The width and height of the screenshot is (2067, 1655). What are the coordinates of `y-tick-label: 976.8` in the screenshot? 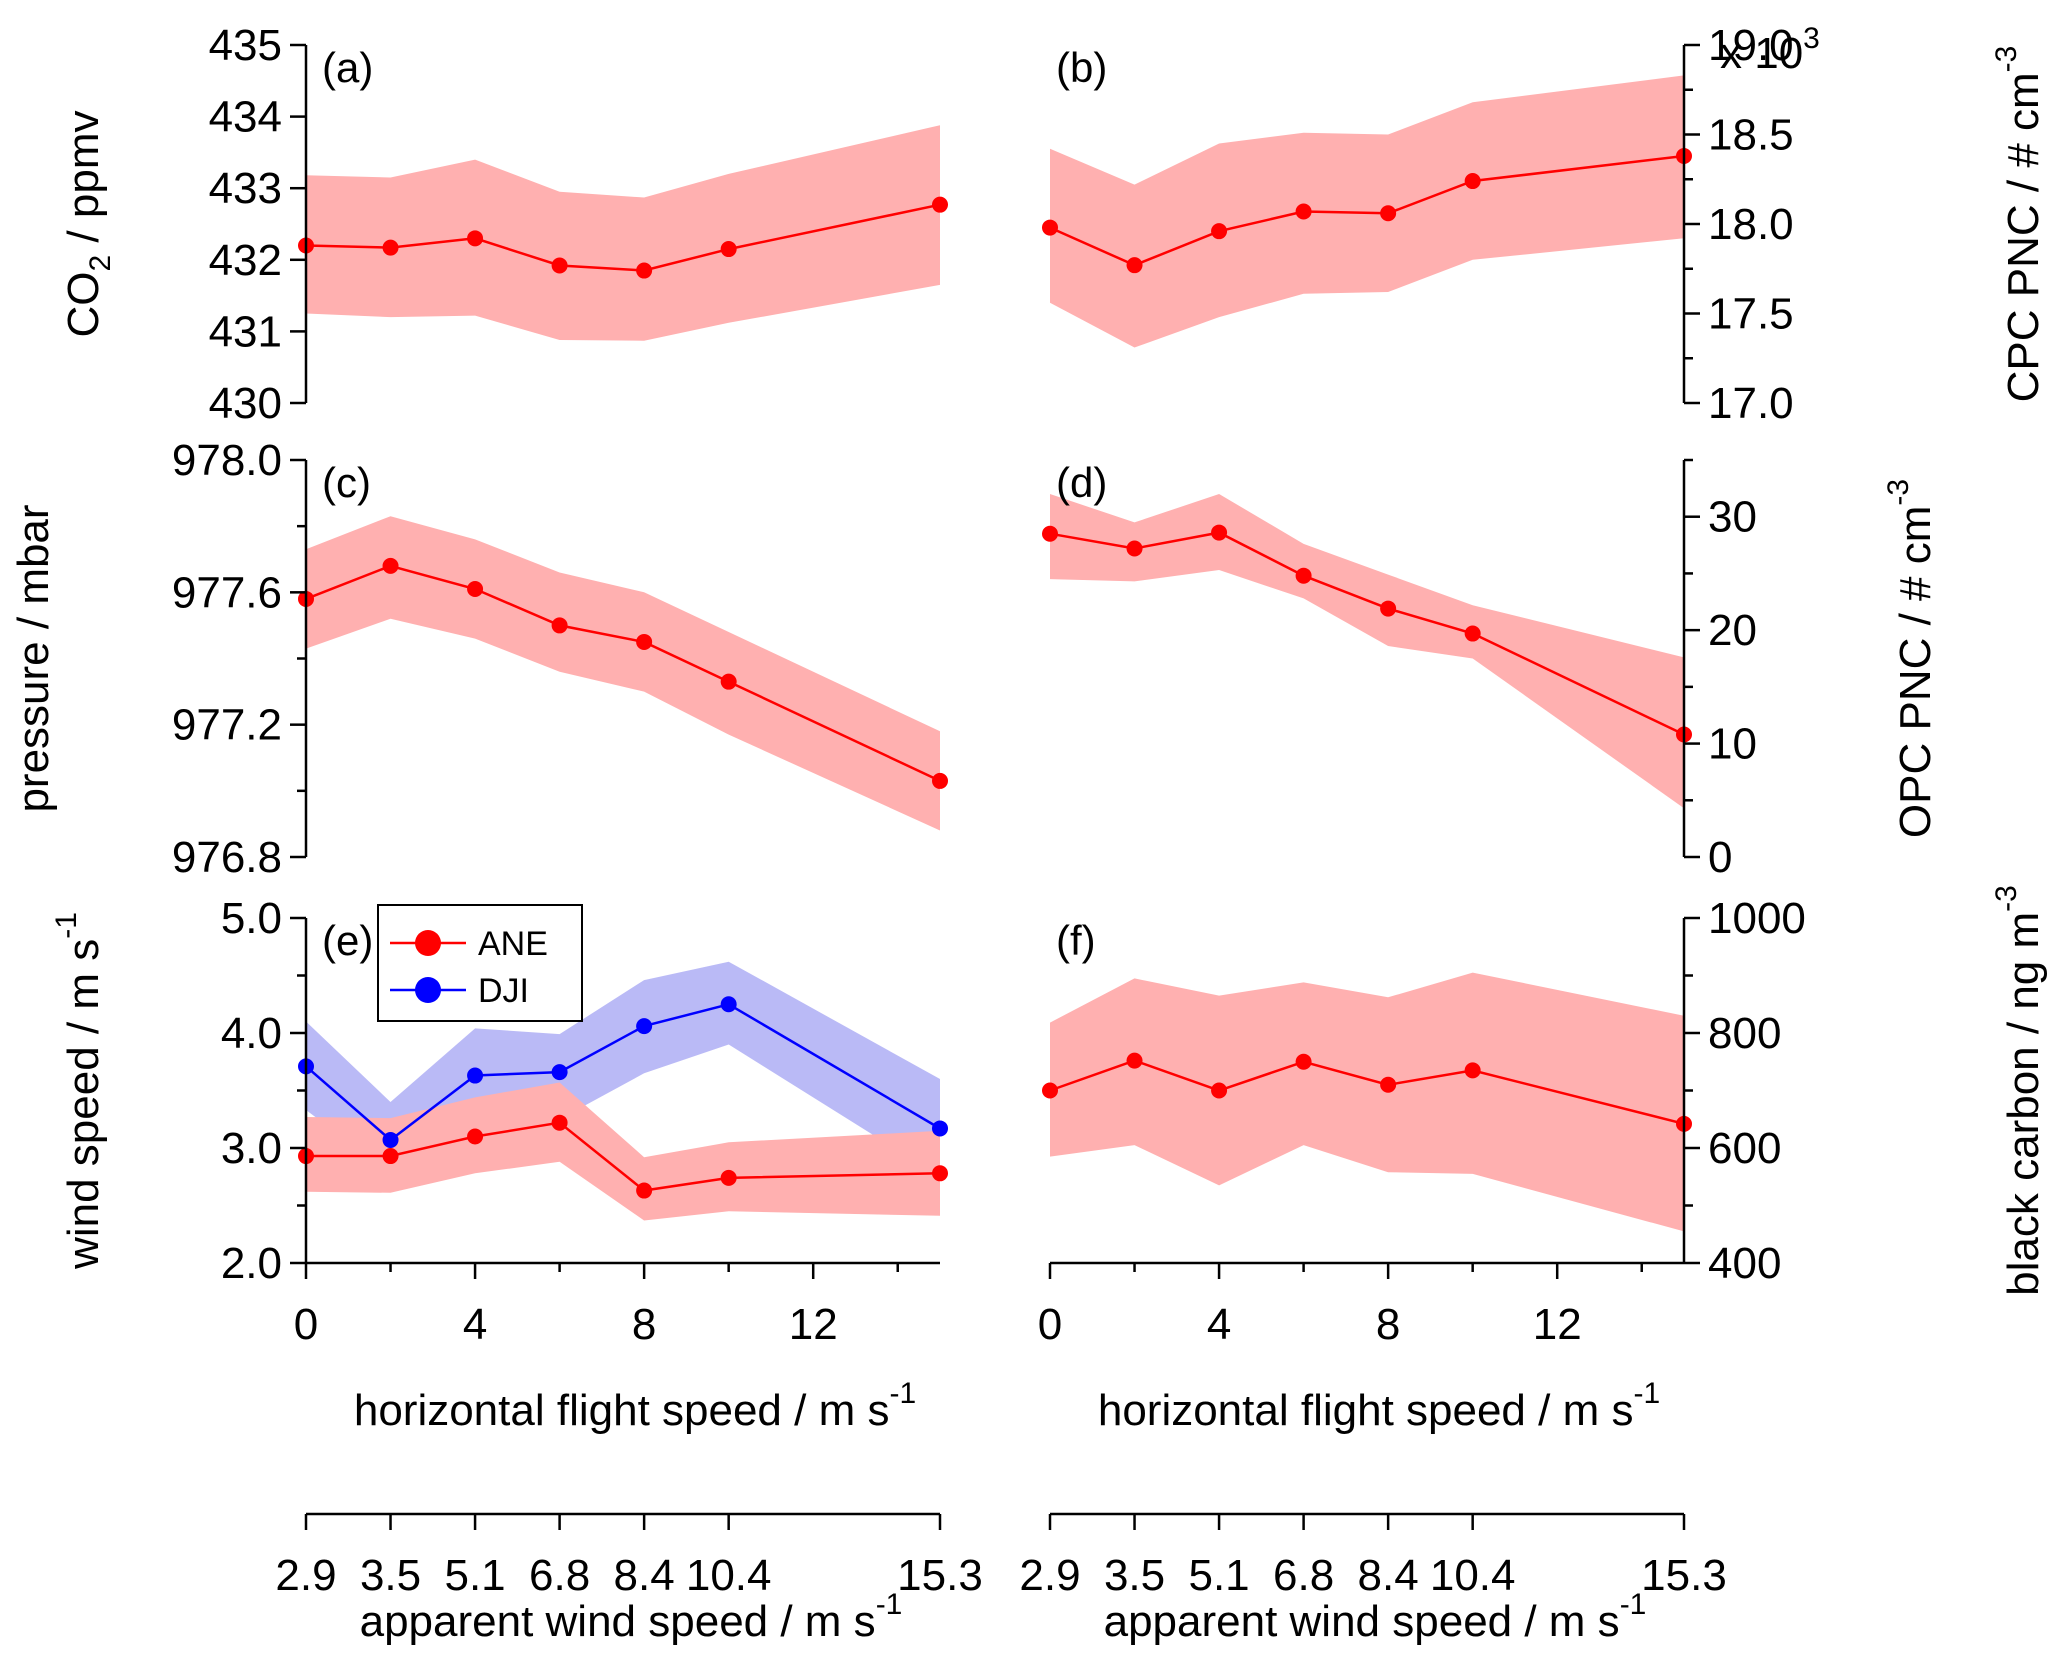 It's located at (227, 857).